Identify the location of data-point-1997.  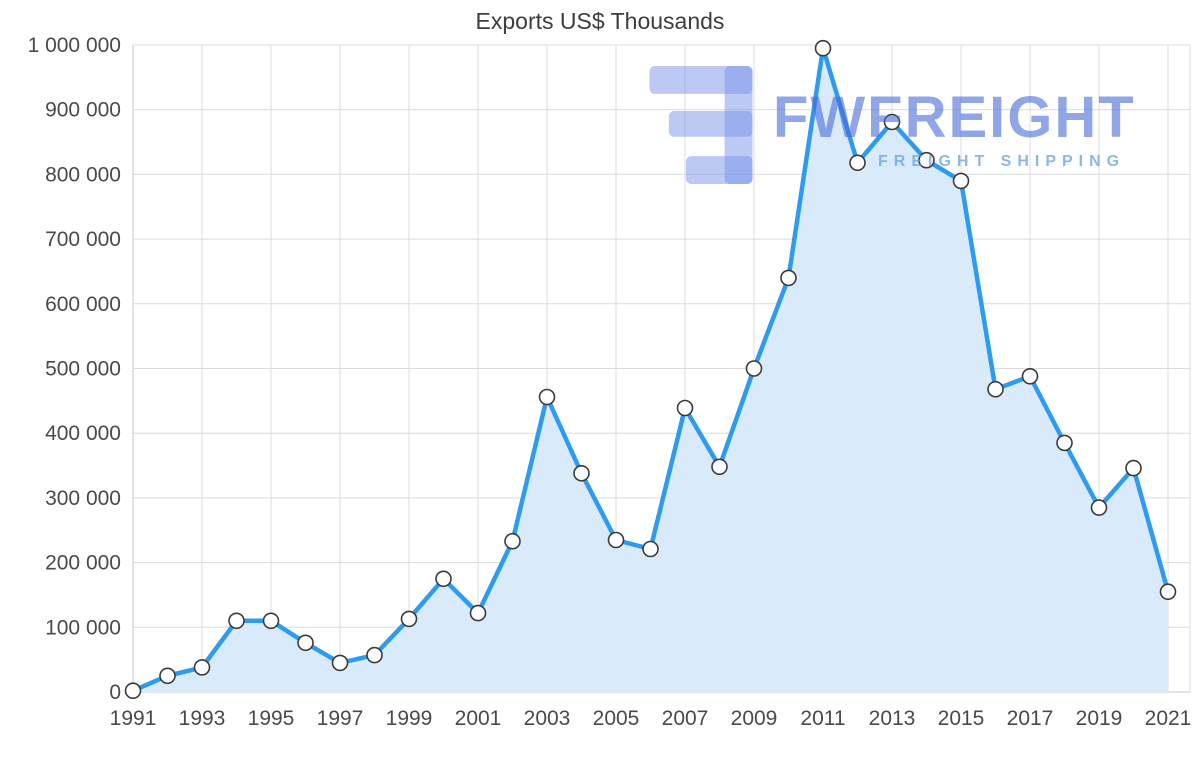
(340, 663).